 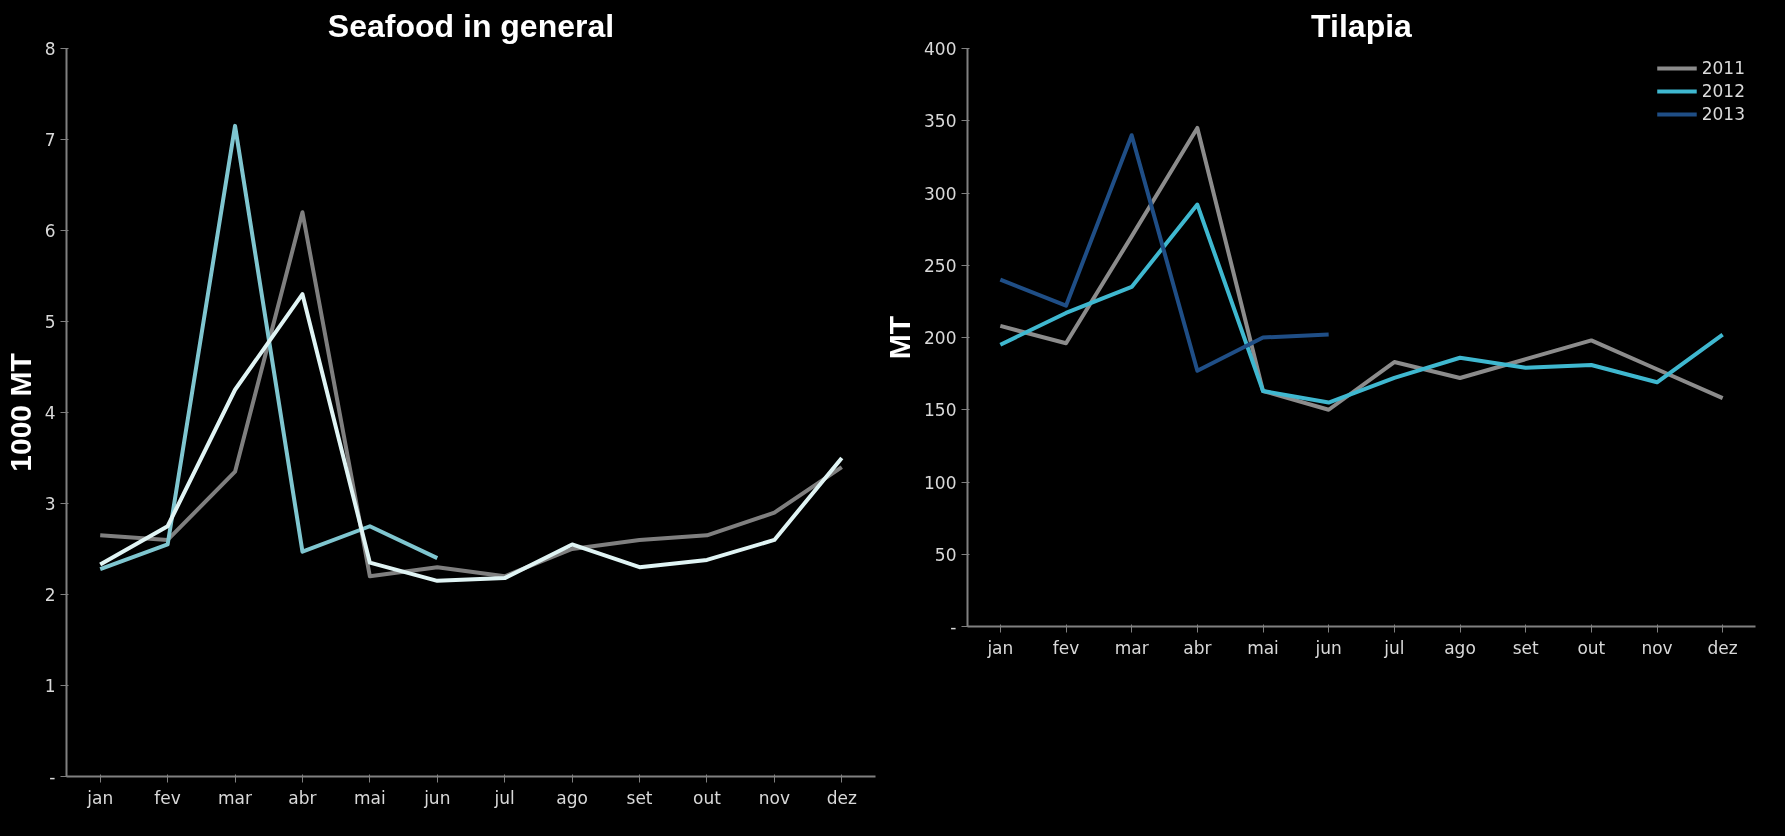 I want to click on y-tick-label: 300, so click(x=940, y=193).